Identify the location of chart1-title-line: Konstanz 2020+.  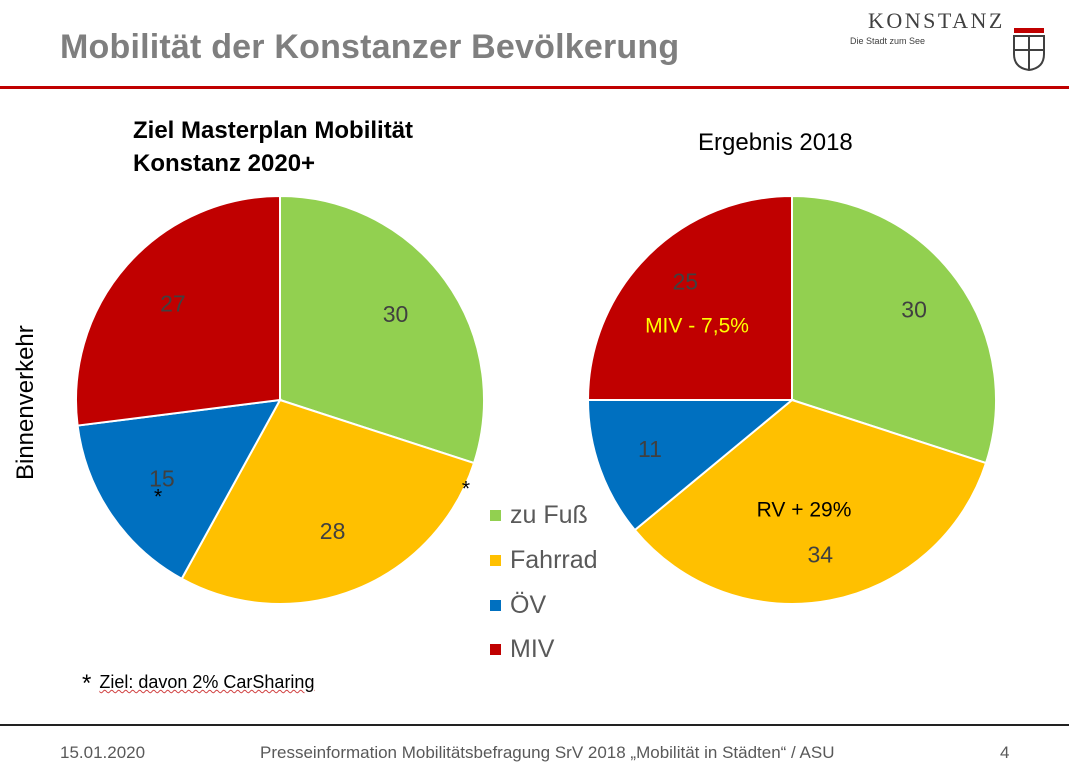
(224, 163).